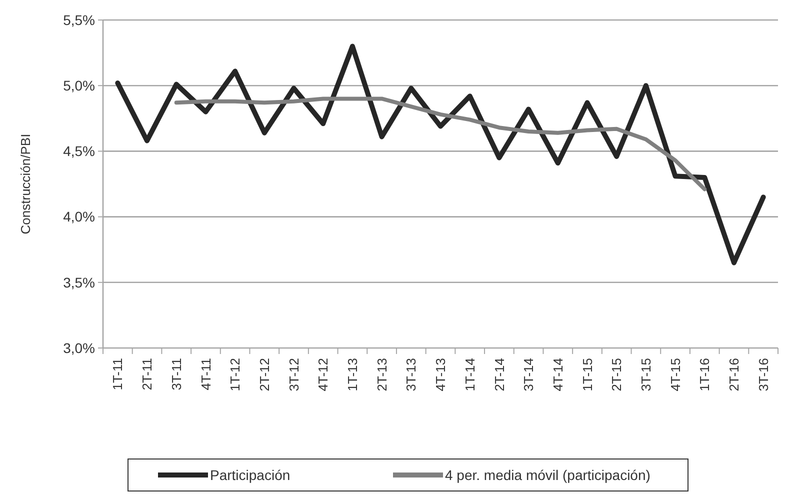  What do you see at coordinates (264, 375) in the screenshot?
I see `x-tick-label: 2T-12` at bounding box center [264, 375].